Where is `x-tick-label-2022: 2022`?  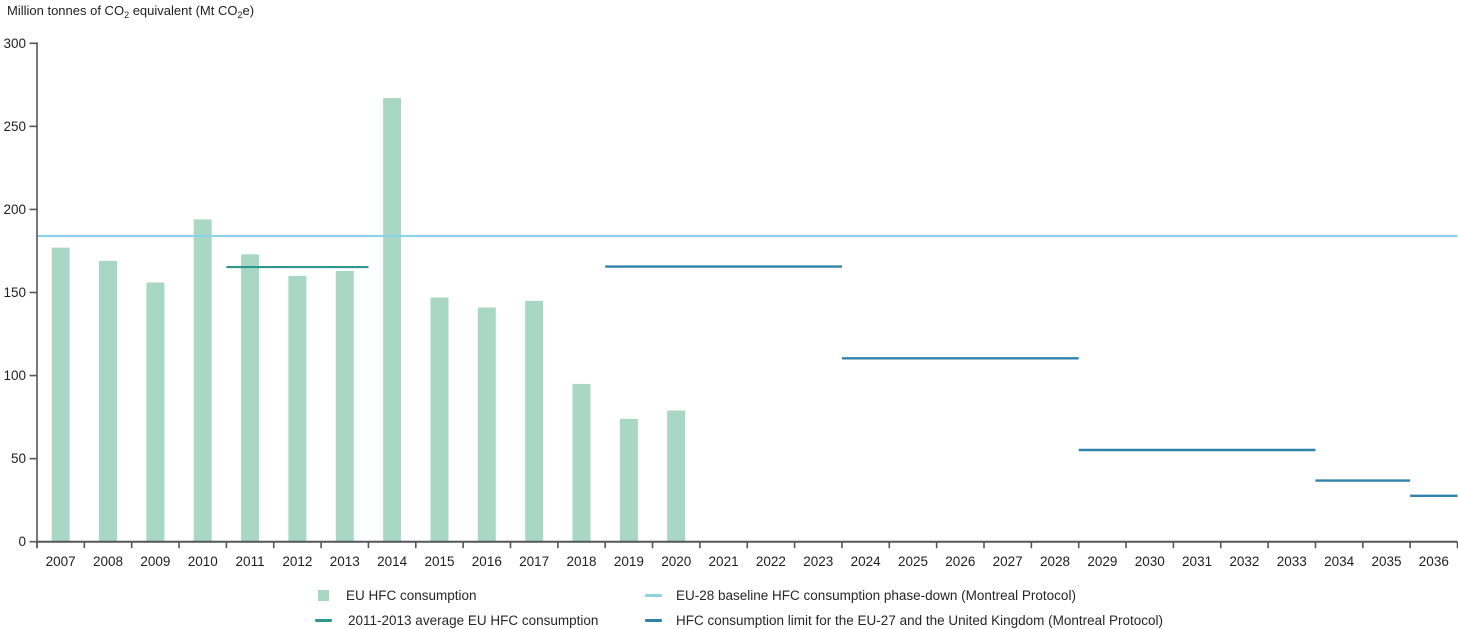 x-tick-label-2022: 2022 is located at coordinates (771, 561).